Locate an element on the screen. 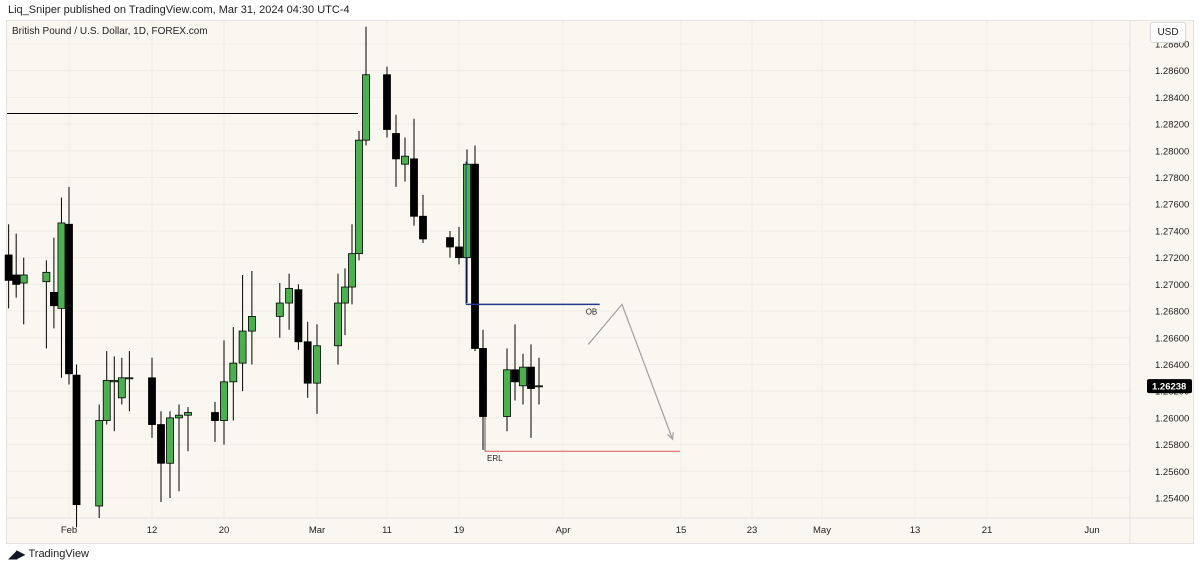 The width and height of the screenshot is (1200, 565). y-tick-label: 1.26800 is located at coordinates (1172, 312).